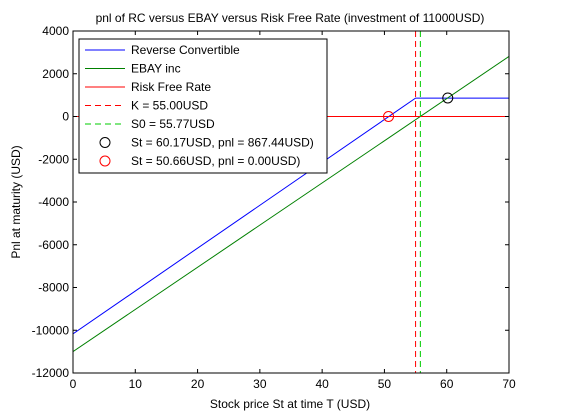 This screenshot has width=561, height=419. I want to click on x-tick-label: 20, so click(198, 384).